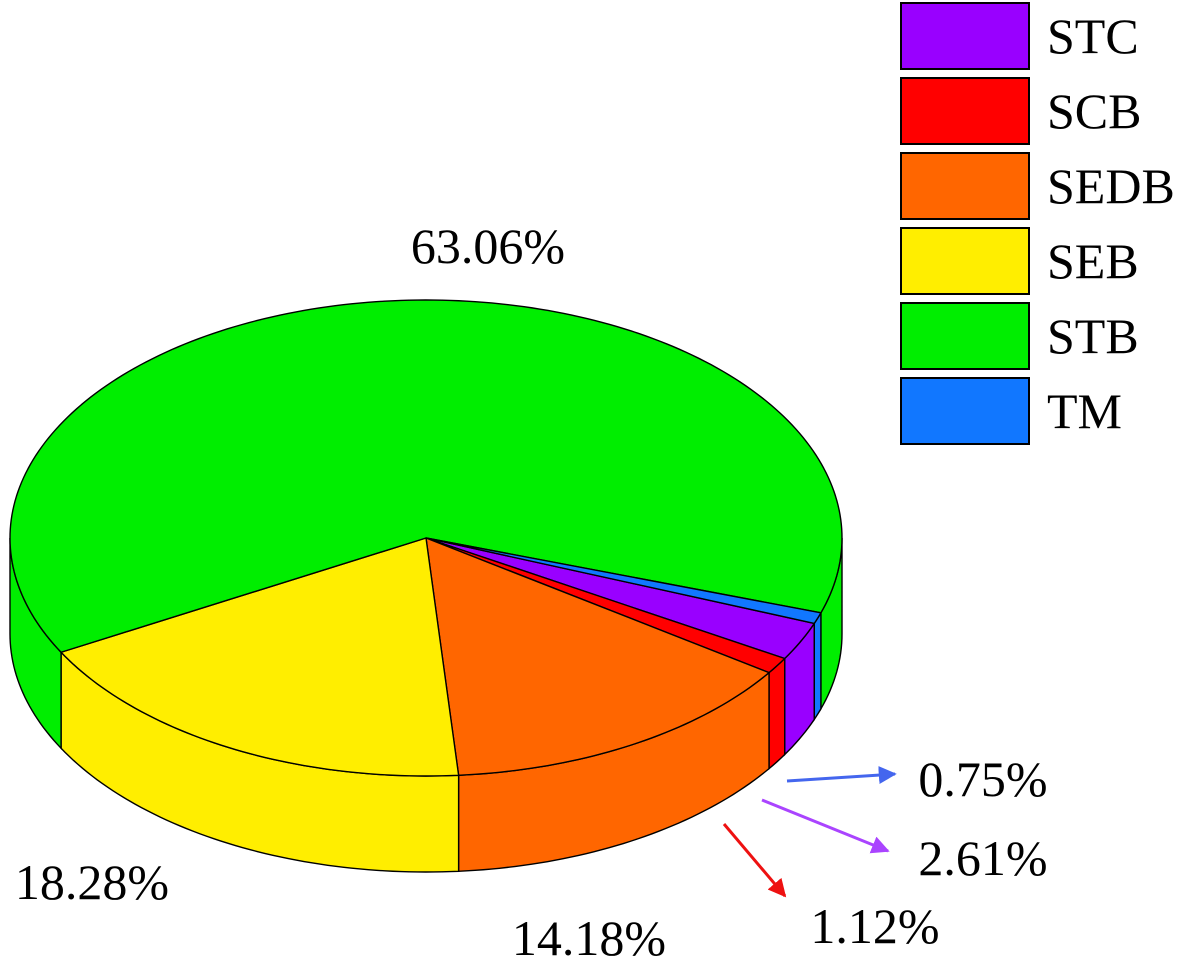 This screenshot has width=1200, height=963. I want to click on legend-label-stc: STC, so click(1093, 36).